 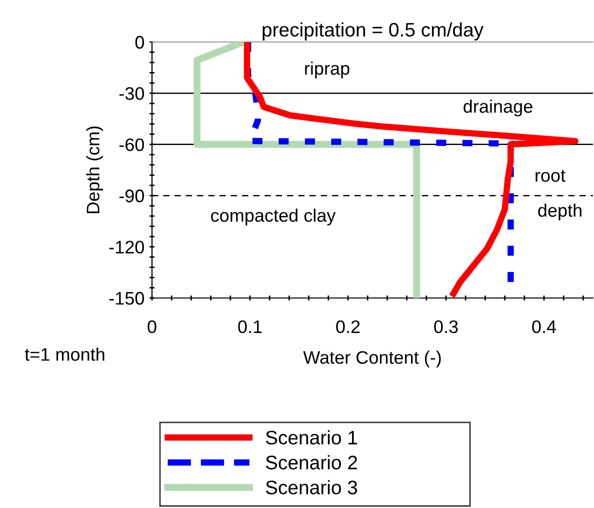 What do you see at coordinates (126, 247) in the screenshot?
I see `y-tick-label: -120` at bounding box center [126, 247].